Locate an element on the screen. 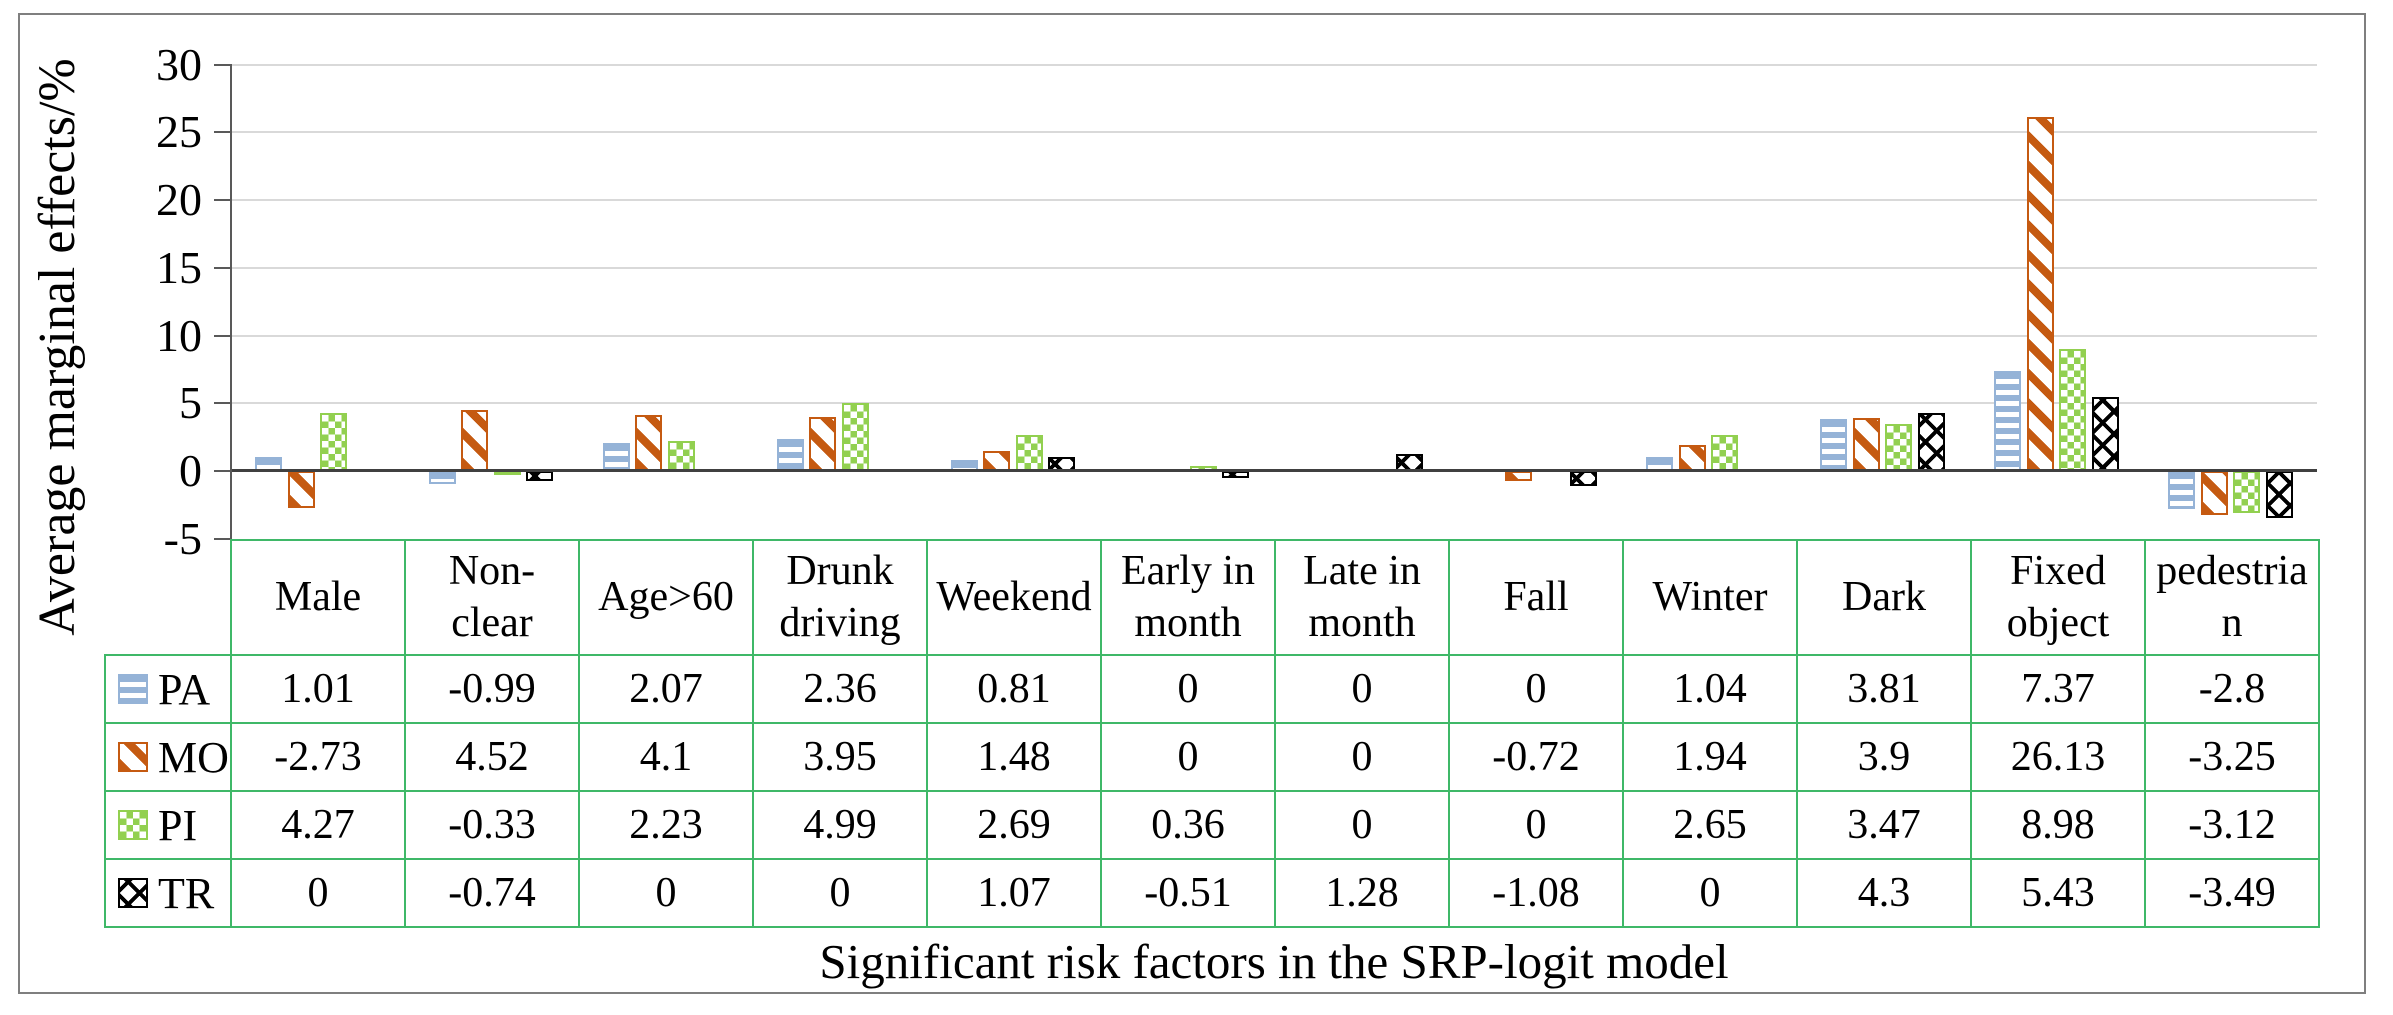  cell-mo-weekend: 1.48 is located at coordinates (1014, 757).